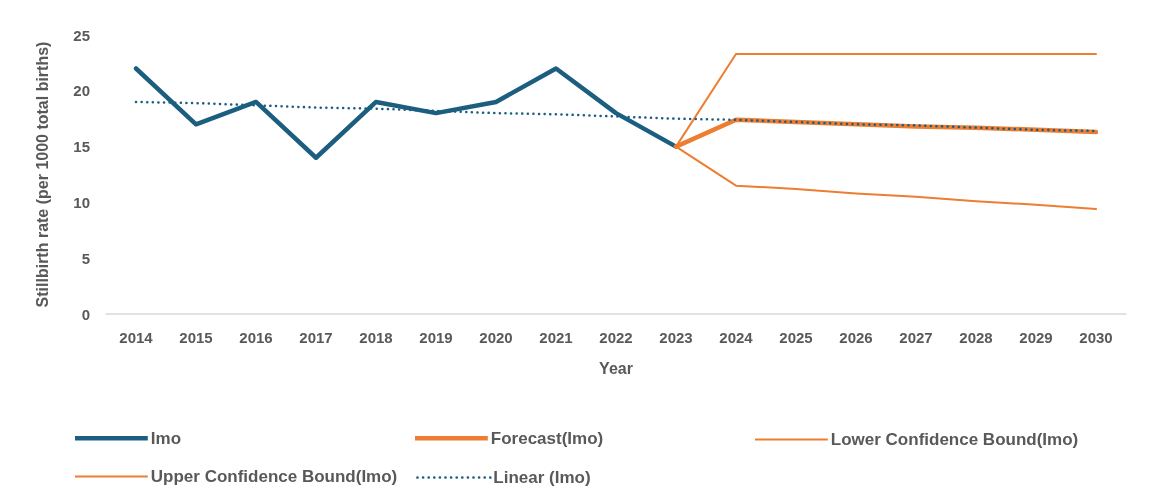 This screenshot has height=500, width=1152. What do you see at coordinates (136, 337) in the screenshot?
I see `x-tick-label: 2014` at bounding box center [136, 337].